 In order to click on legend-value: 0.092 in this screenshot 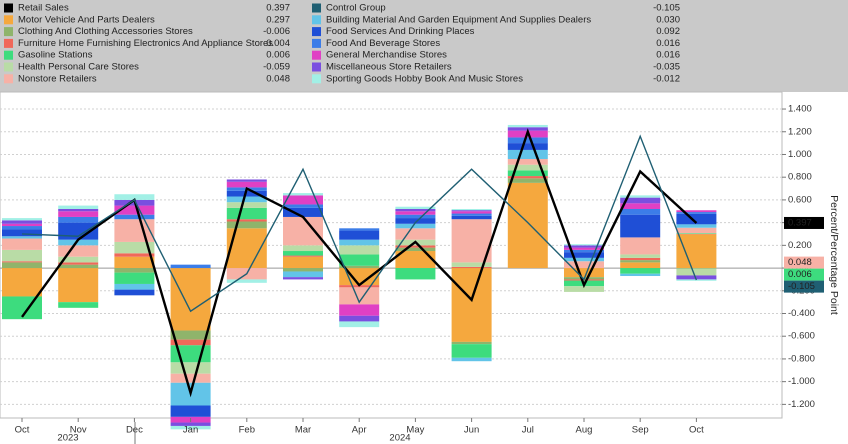, I will do `click(668, 31)`.